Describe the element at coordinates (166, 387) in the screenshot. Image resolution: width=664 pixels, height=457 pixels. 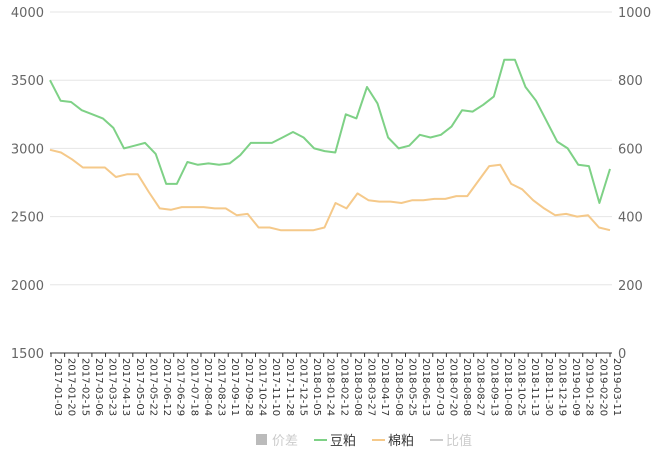
I see `x-tick-label: 2017-06-12` at that location.